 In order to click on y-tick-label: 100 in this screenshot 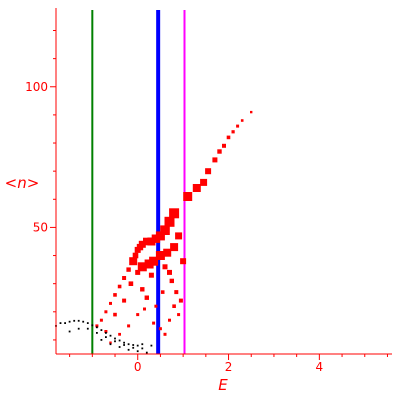, I will do `click(36, 87)`.